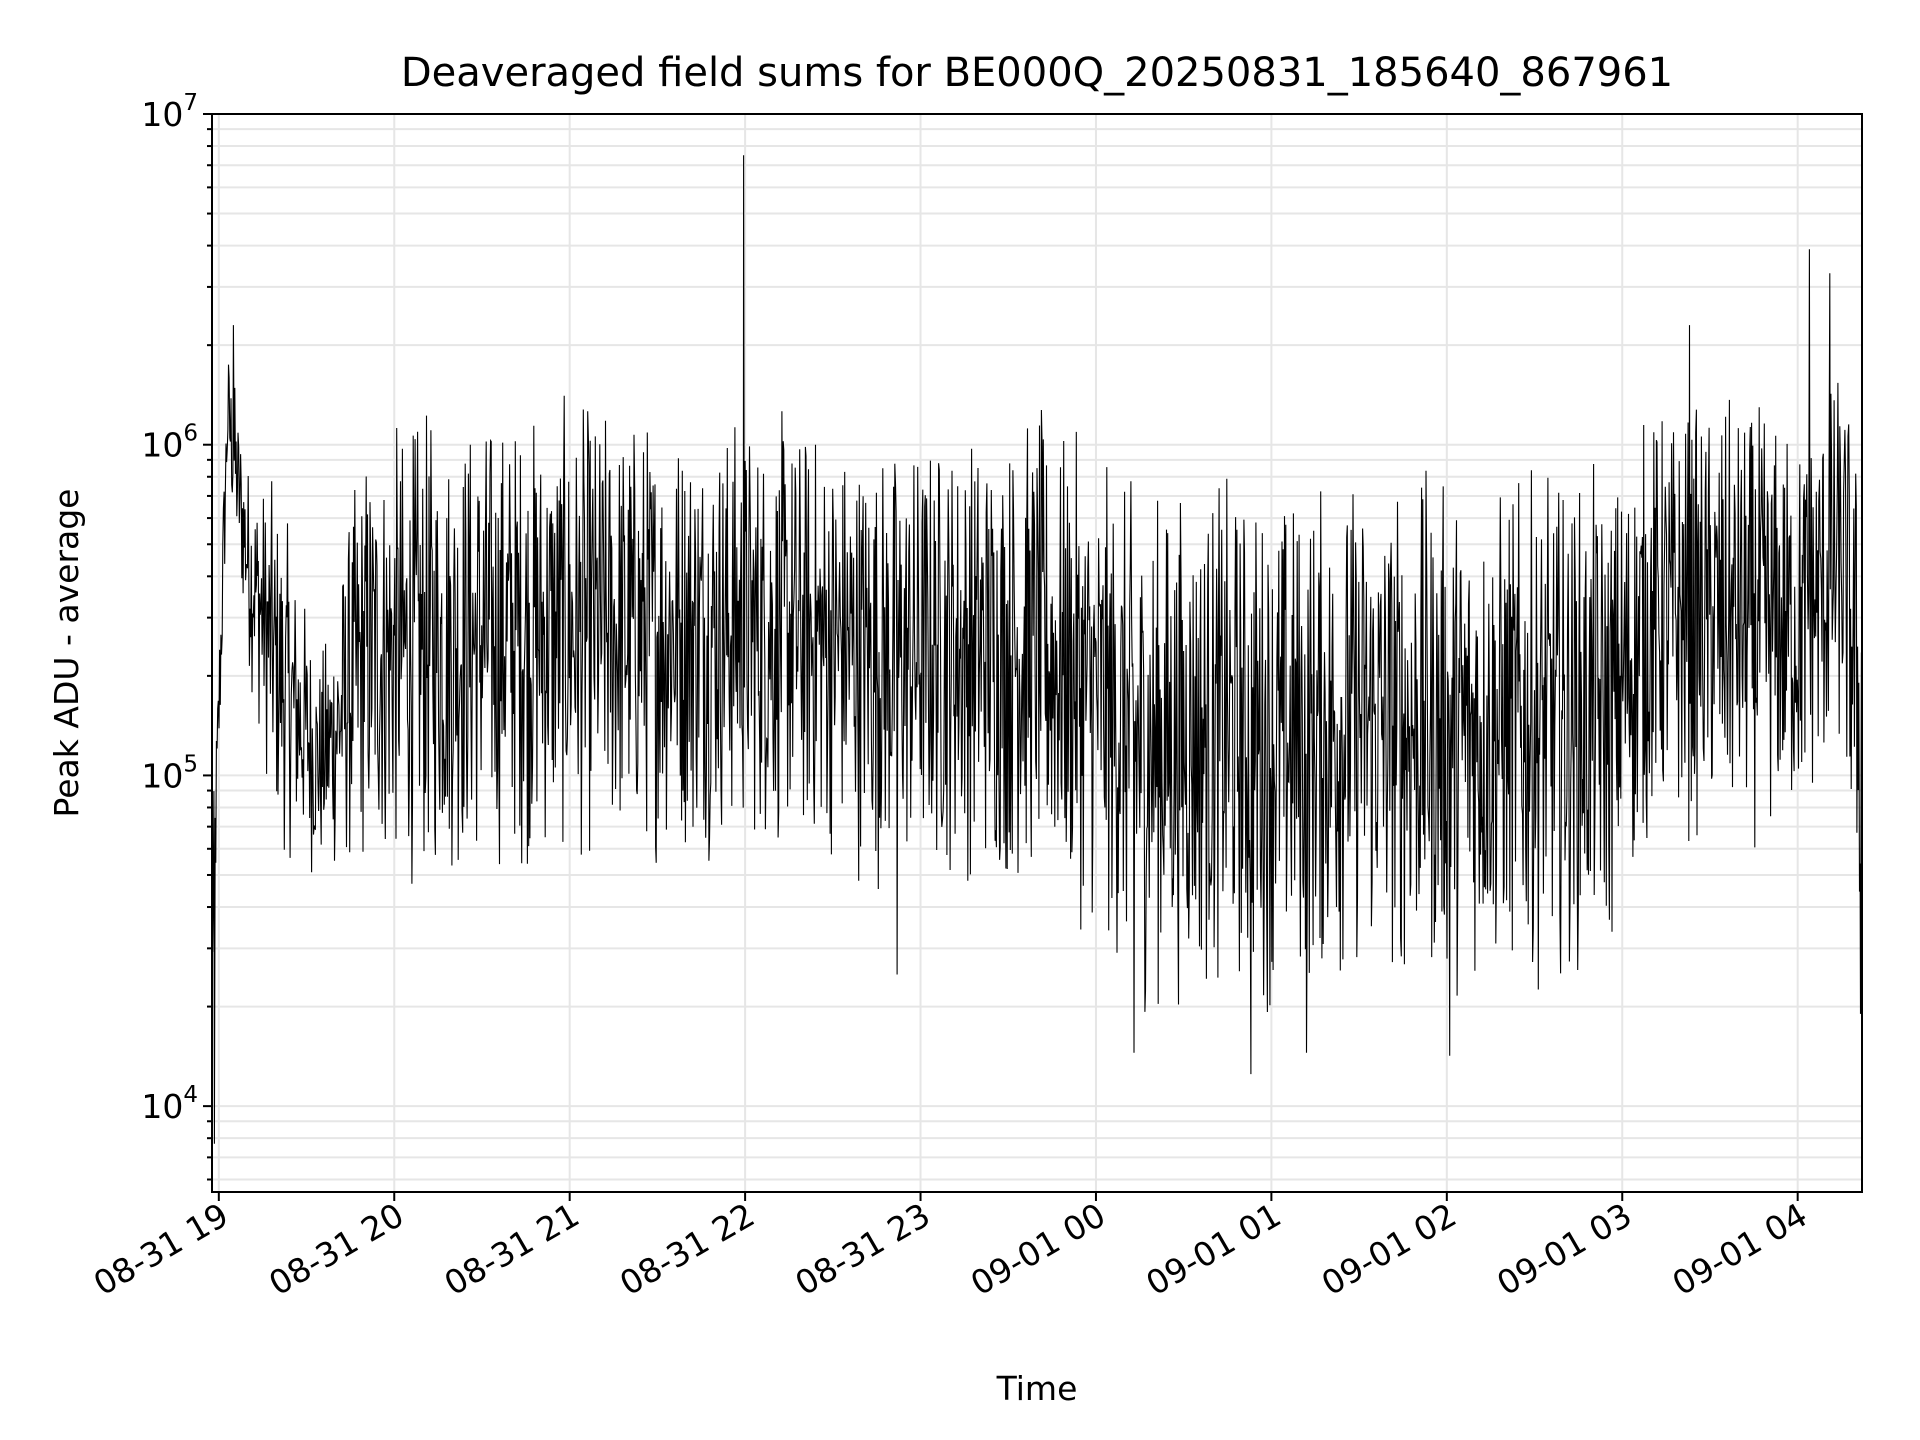 The image size is (1920, 1440). I want to click on y-tick-label: 10⁶, so click(169, 443).